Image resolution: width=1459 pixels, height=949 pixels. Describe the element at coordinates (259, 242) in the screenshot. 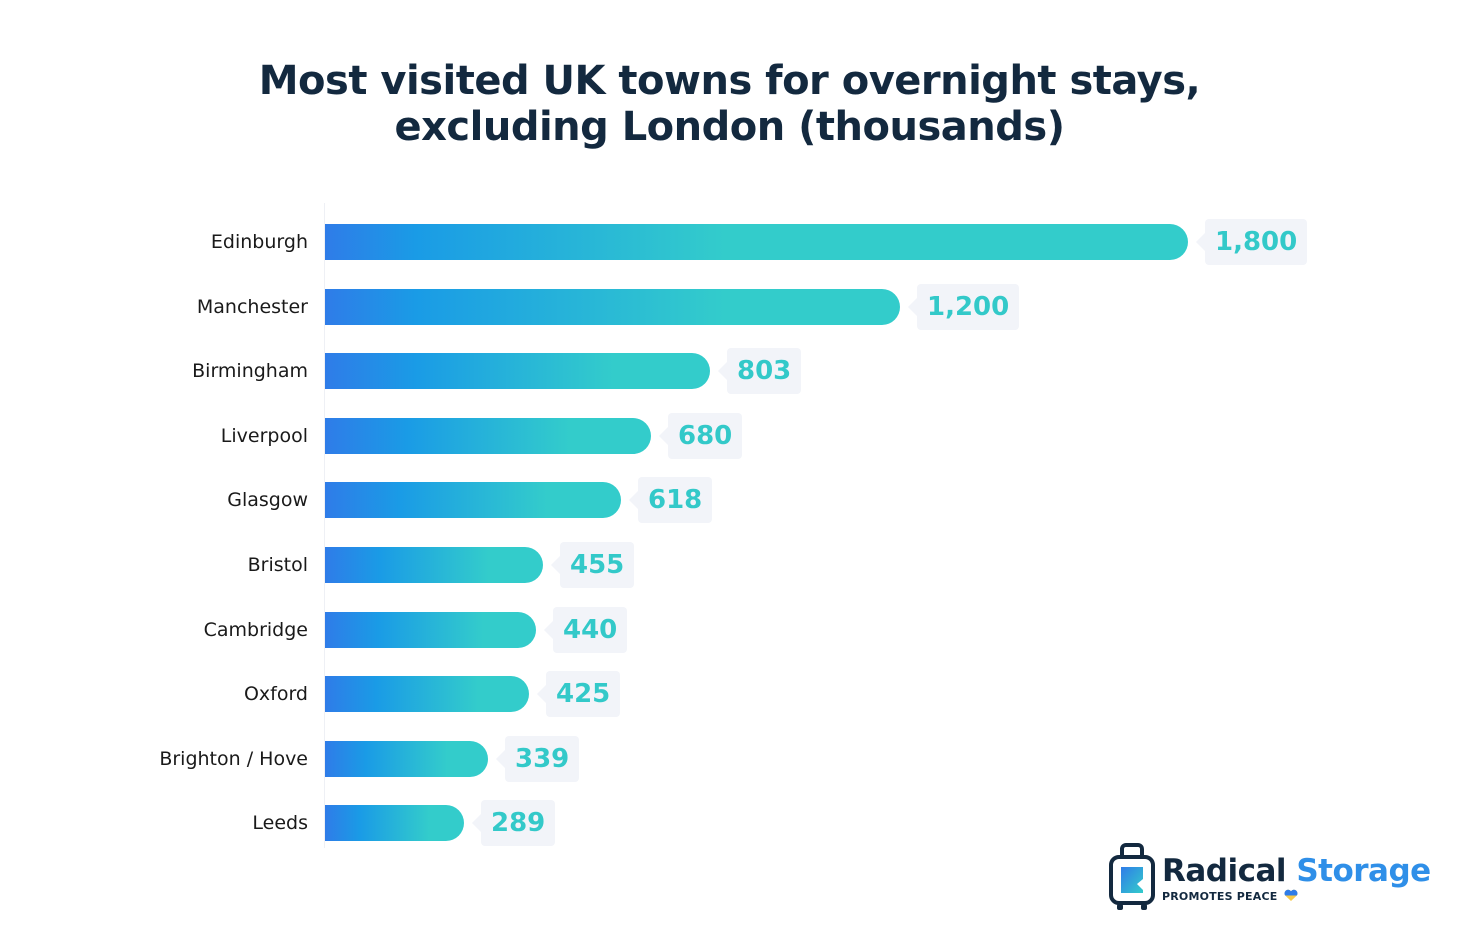

I see `category-label: Edinburgh` at that location.